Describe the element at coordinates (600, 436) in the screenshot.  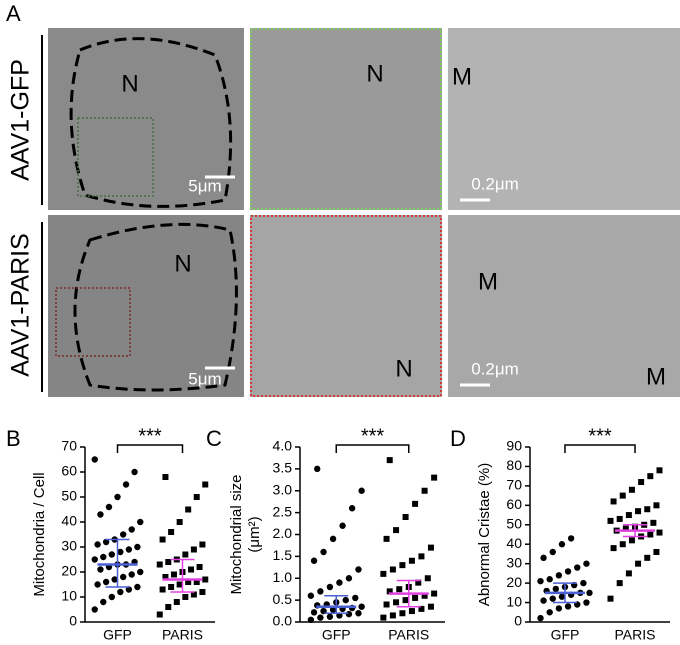
I see `significance: ***` at that location.